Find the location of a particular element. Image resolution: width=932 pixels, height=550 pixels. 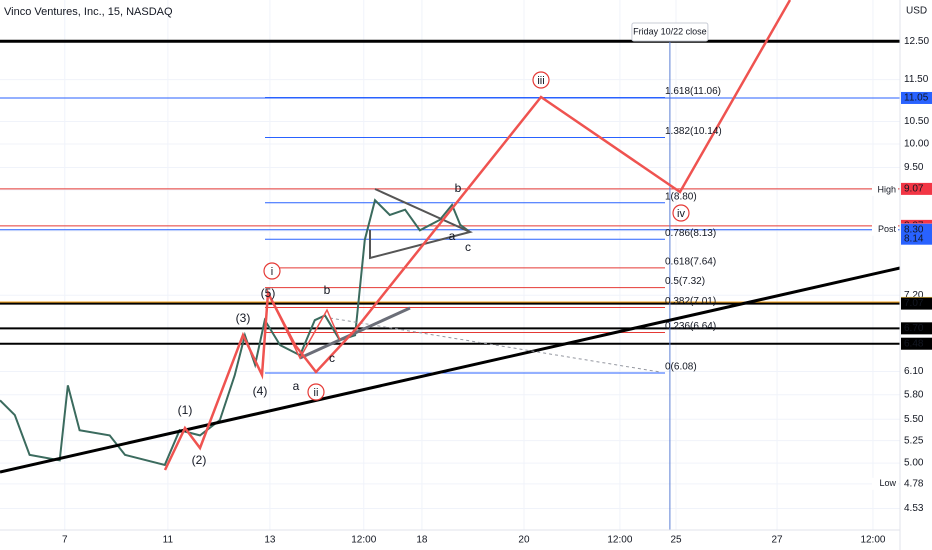

wave-label: ii is located at coordinates (316, 393).